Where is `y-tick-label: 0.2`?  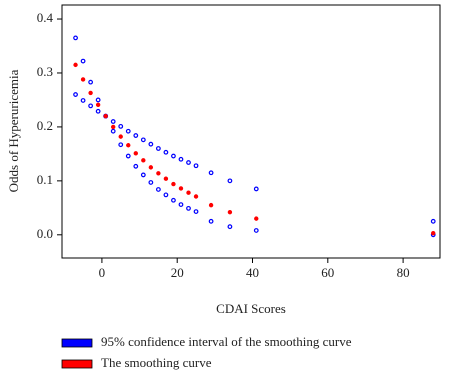
y-tick-label: 0.2 is located at coordinates (45, 125).